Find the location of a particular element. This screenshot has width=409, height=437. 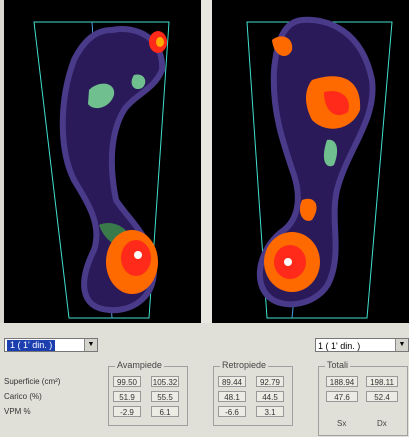

row-label-superficie: Superficie (cm²) is located at coordinates (32, 381).